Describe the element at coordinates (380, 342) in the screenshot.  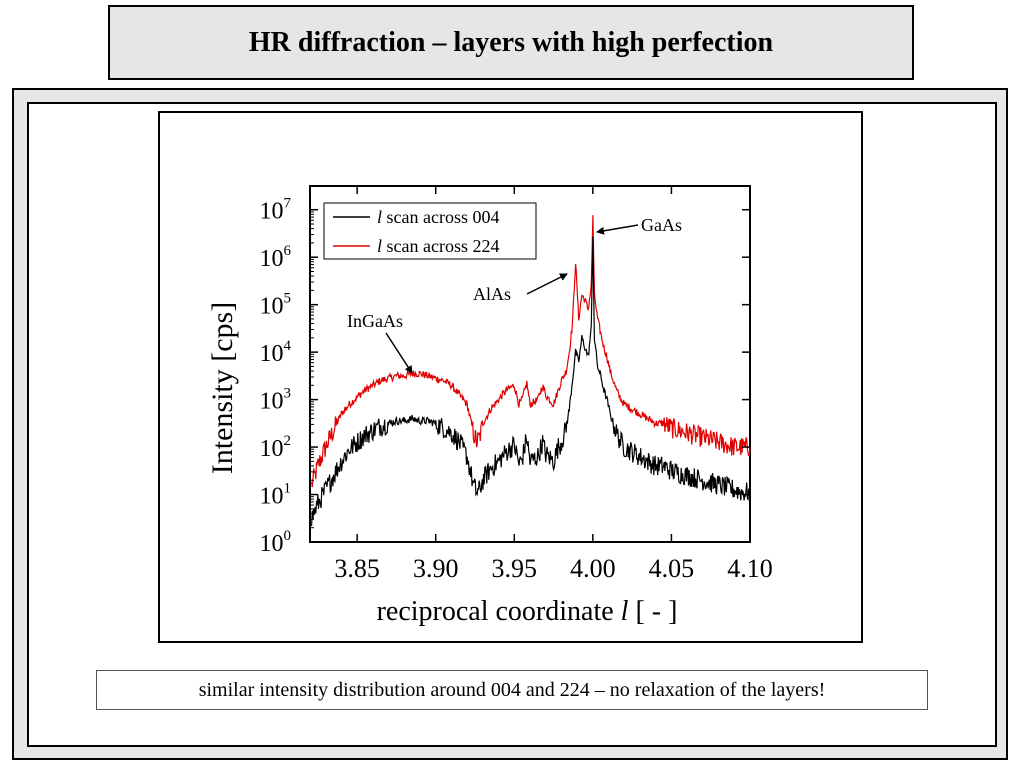
I see `annotation-ingaas: InGaAs` at that location.